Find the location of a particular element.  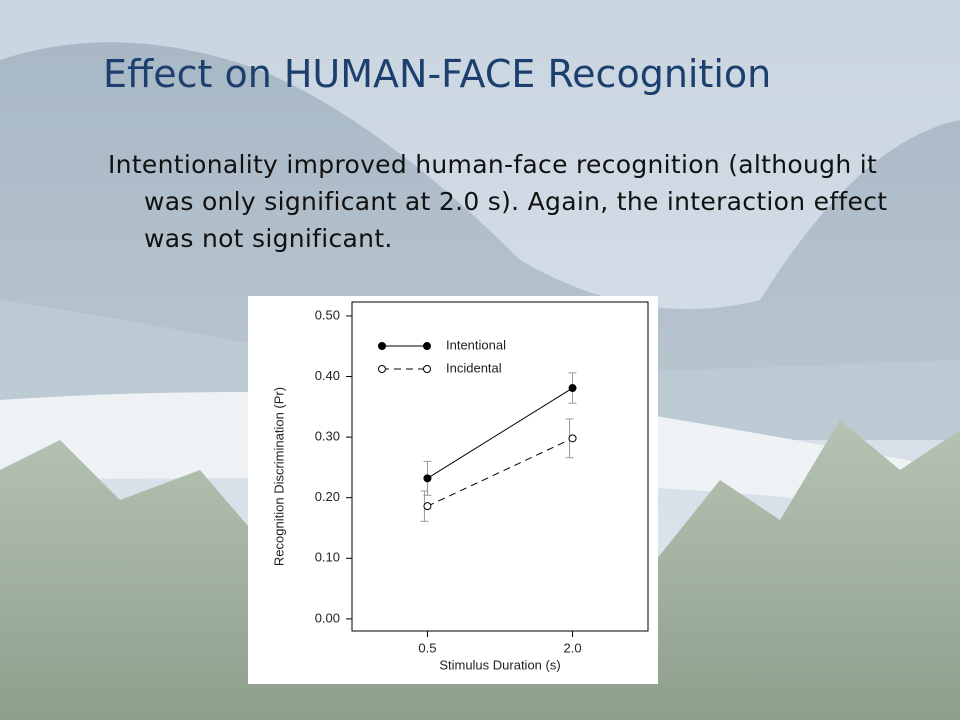

y-tick-label: 0.10 is located at coordinates (327, 557).